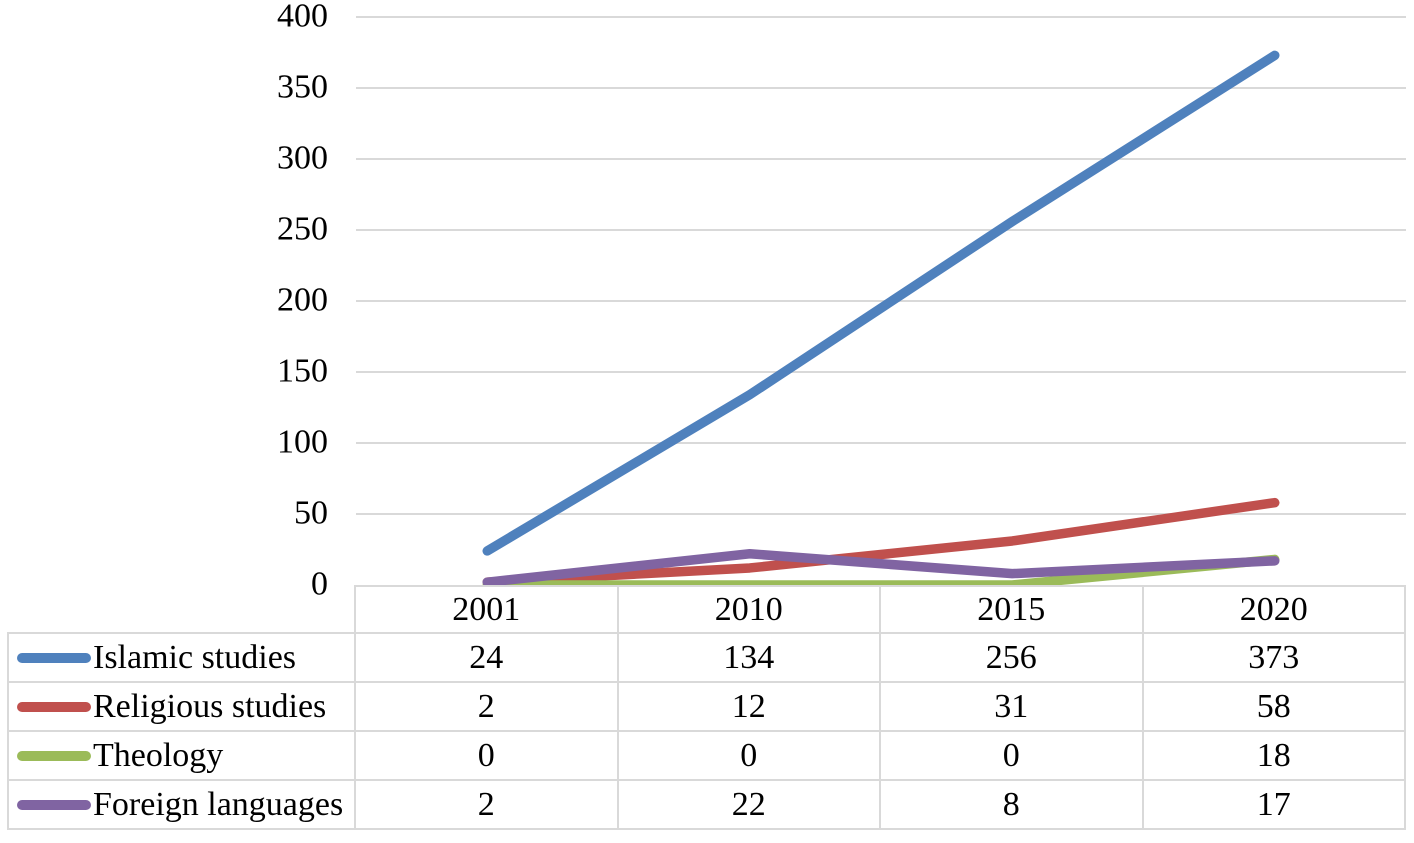 This screenshot has width=1414, height=843. Describe the element at coordinates (1274, 756) in the screenshot. I see `value-cell: 18` at that location.